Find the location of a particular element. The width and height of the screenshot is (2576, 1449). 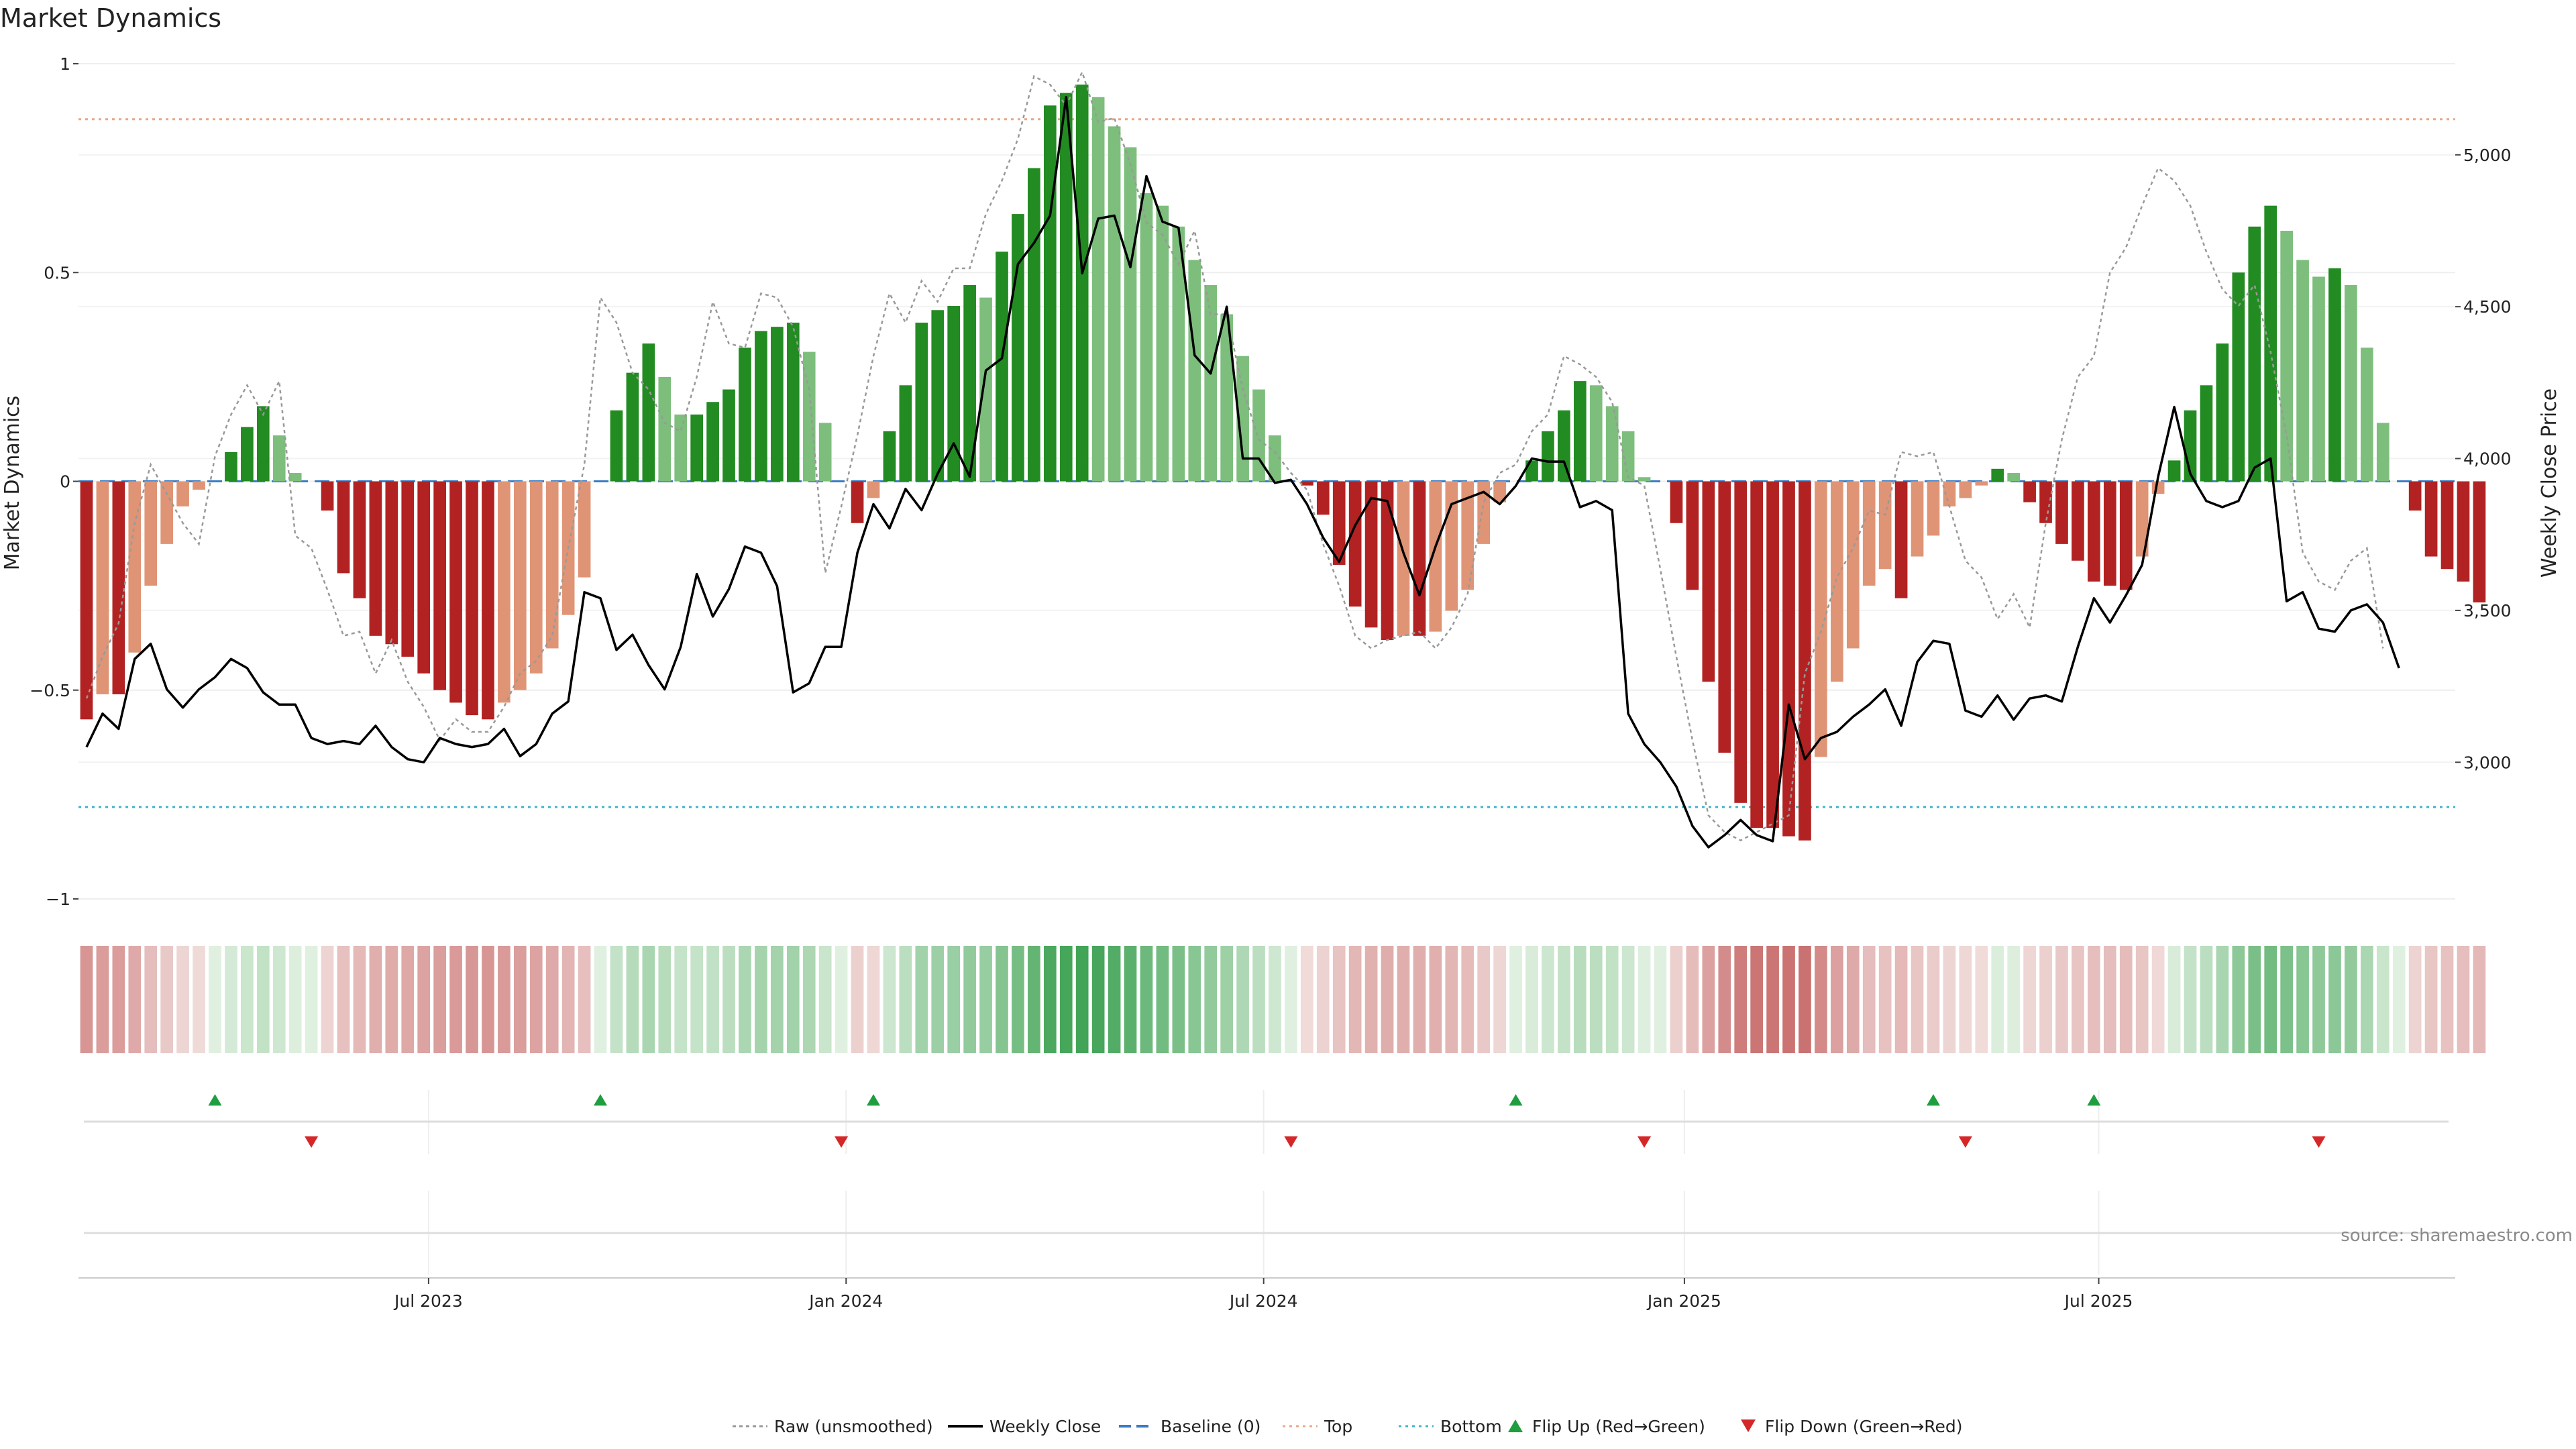

legend-label: Flip Down (Green→Red) is located at coordinates (1864, 1426).